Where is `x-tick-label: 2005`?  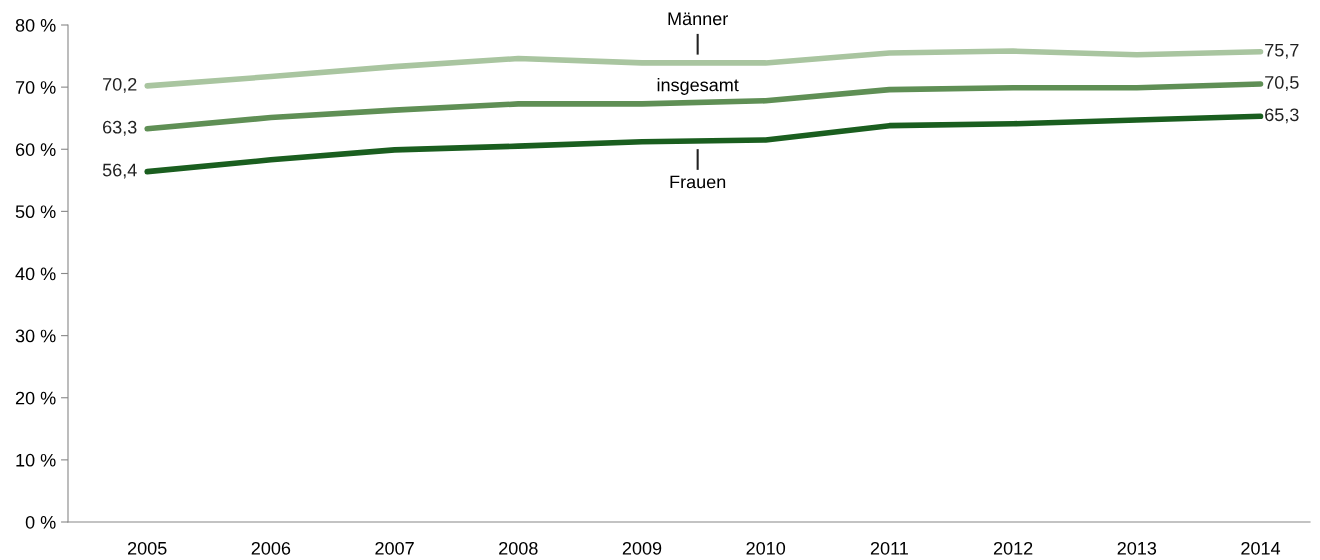
x-tick-label: 2005 is located at coordinates (147, 548).